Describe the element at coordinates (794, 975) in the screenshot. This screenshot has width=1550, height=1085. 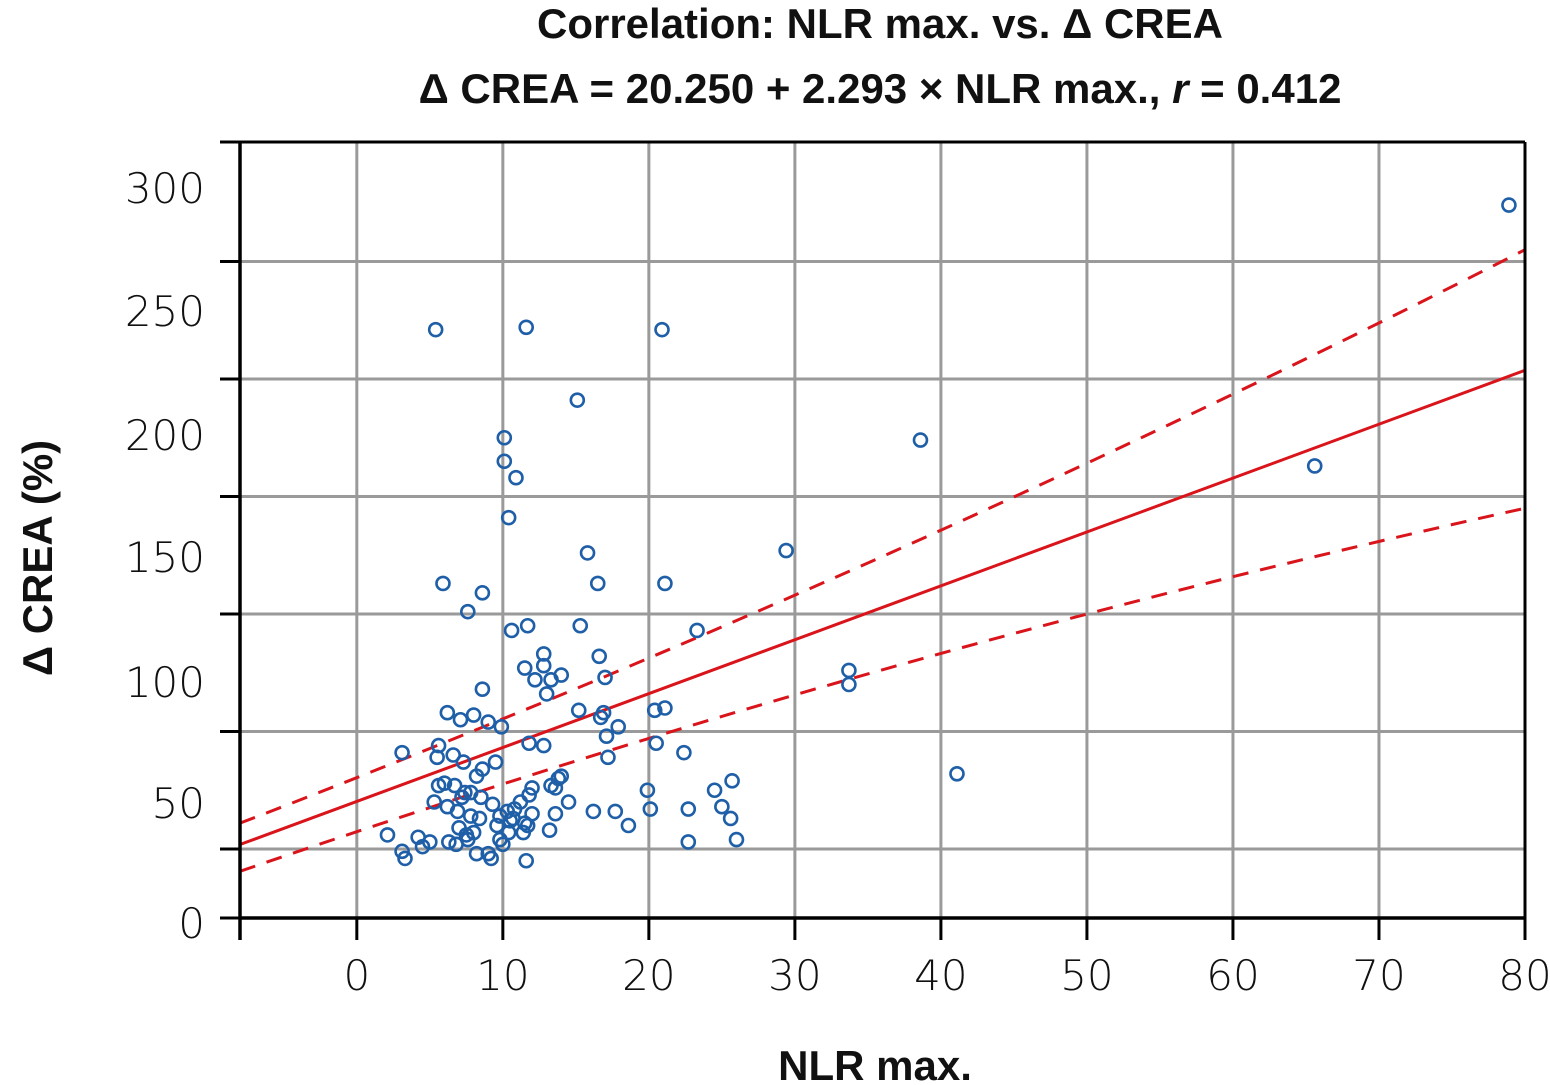
I see `x-tick-label: 30` at that location.